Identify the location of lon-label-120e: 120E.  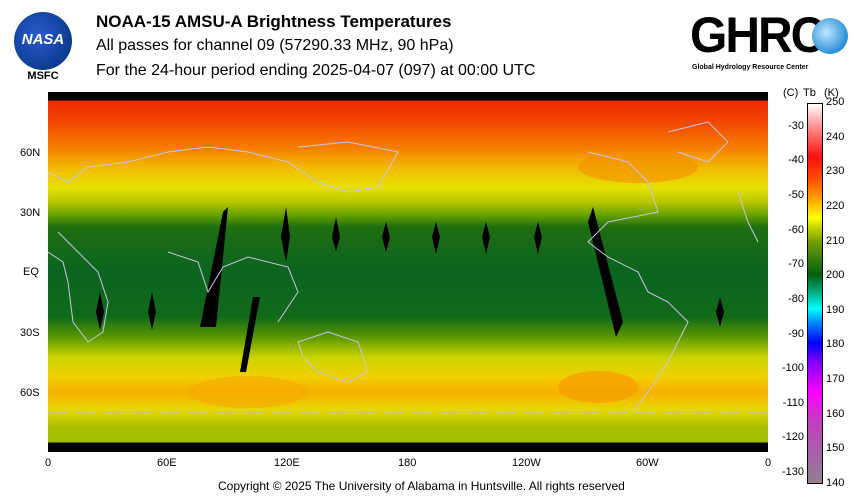
(287, 463).